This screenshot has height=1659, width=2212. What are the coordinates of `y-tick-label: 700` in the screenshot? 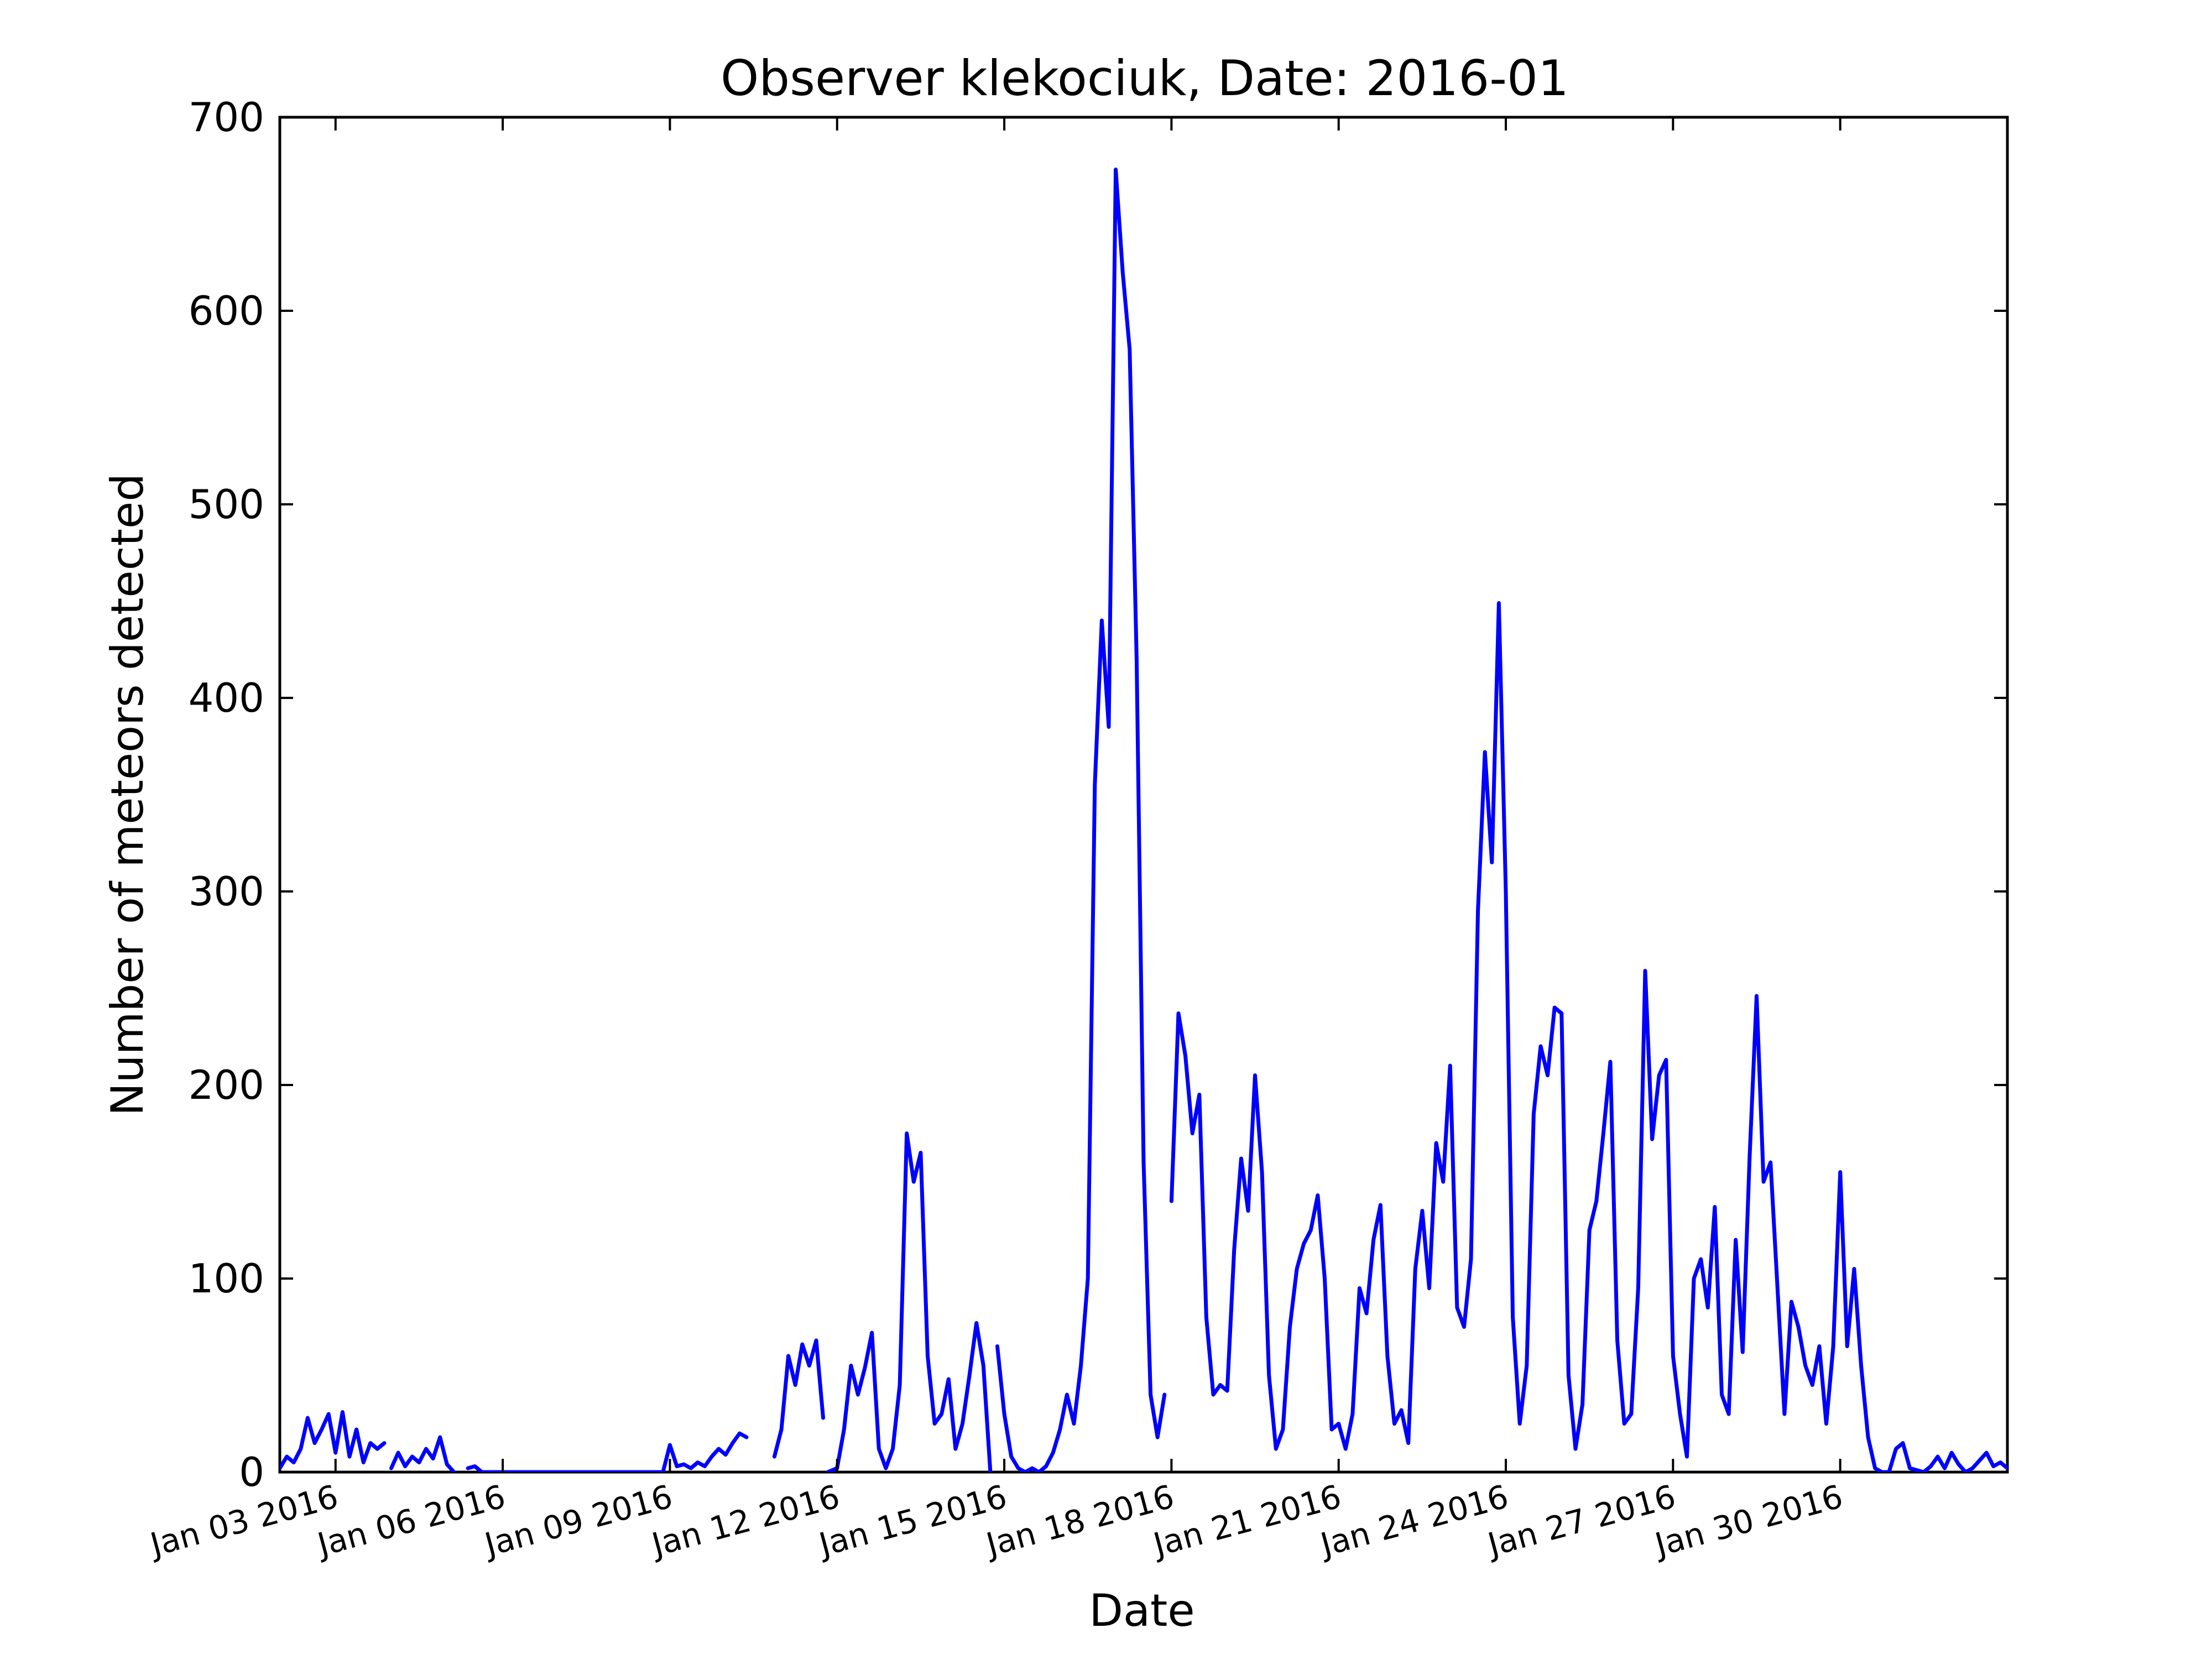 It's located at (227, 117).